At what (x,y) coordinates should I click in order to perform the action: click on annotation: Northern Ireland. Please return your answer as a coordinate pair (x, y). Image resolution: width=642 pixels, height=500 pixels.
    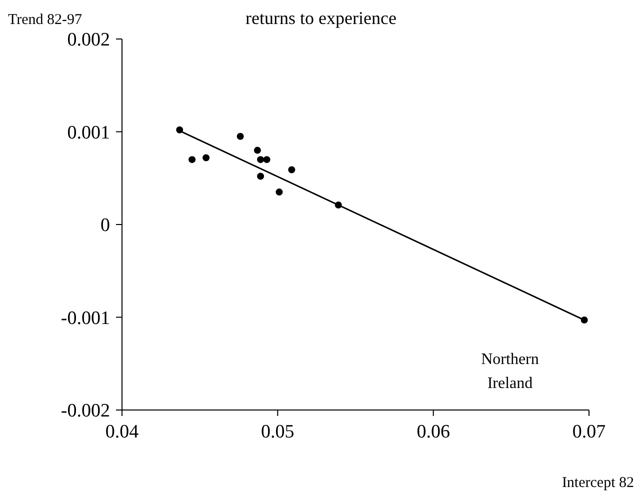
    Looking at the image, I should click on (510, 372).